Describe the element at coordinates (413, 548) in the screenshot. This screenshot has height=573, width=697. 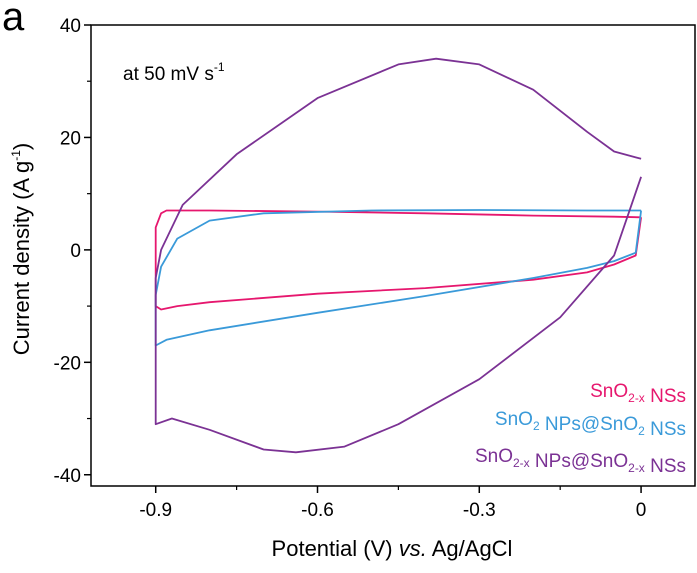
I see `x-axis-title-italic: vs.` at that location.